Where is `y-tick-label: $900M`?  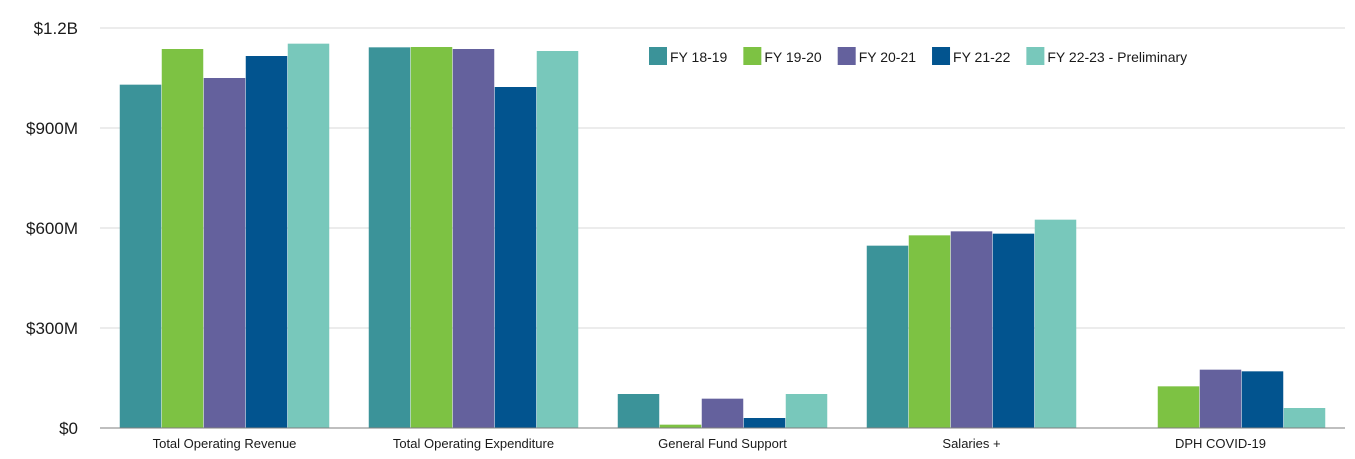 y-tick-label: $900M is located at coordinates (52, 128).